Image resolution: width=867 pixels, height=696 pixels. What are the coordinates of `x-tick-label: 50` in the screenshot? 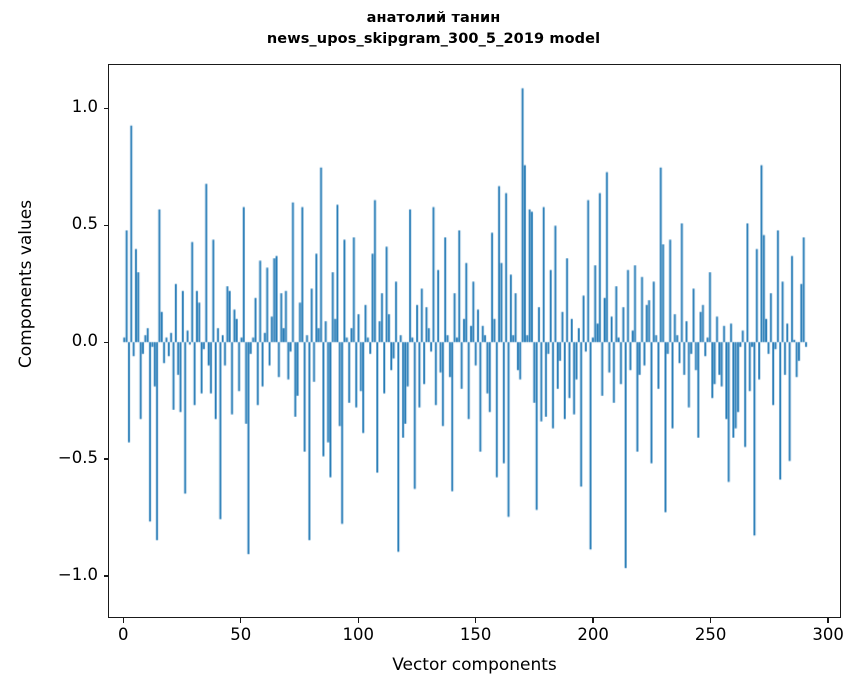 It's located at (241, 634).